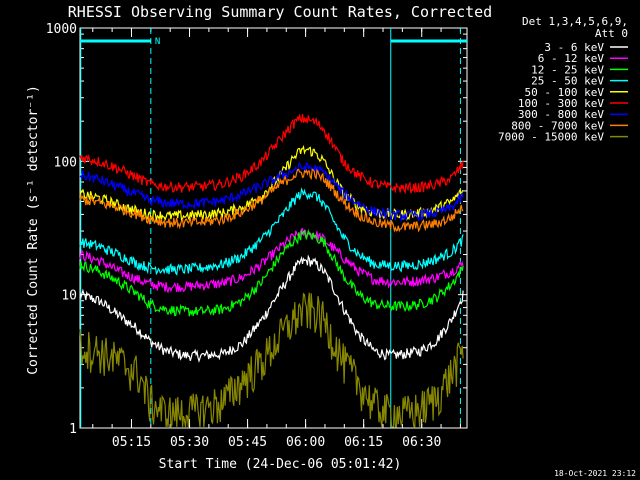 The height and width of the screenshot is (480, 640). What do you see at coordinates (571, 58) in the screenshot?
I see `legend-label: 6 - 12 keV` at bounding box center [571, 58].